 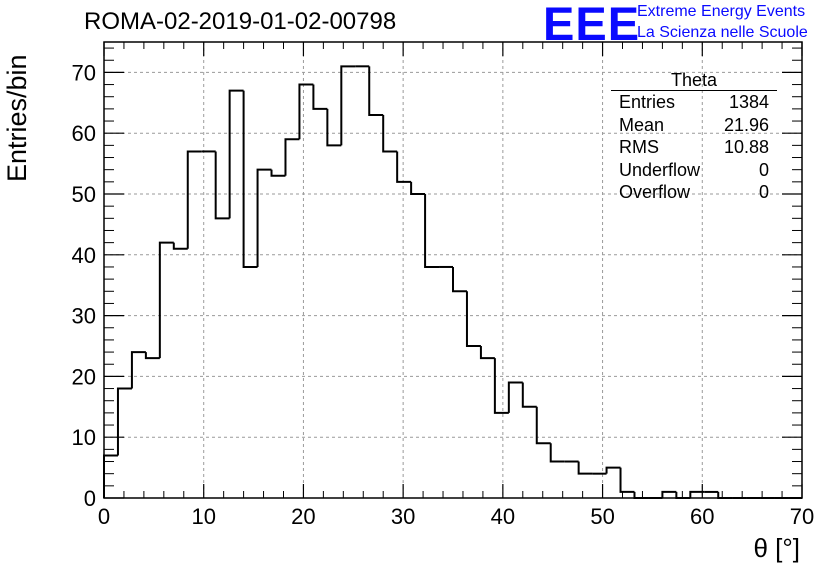 What do you see at coordinates (660, 169) in the screenshot?
I see `stats-label: Underflow` at bounding box center [660, 169].